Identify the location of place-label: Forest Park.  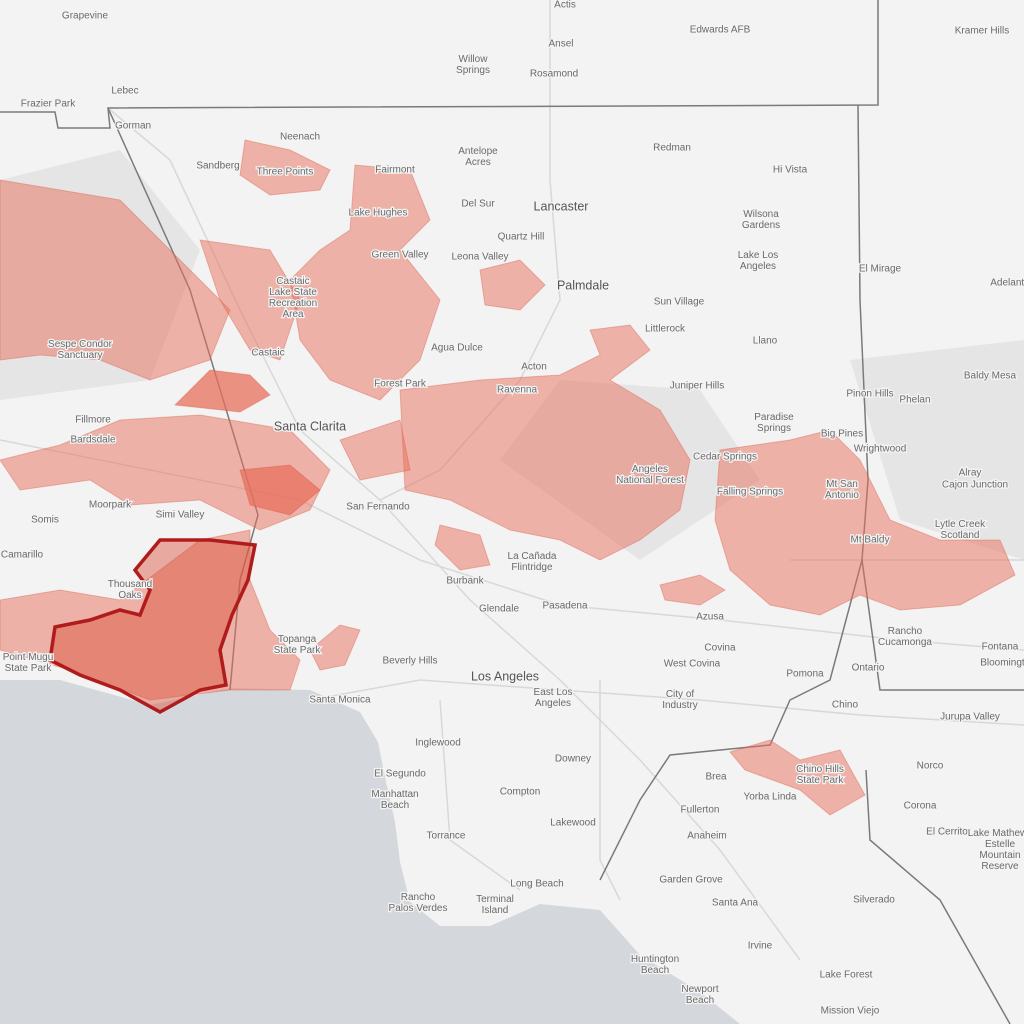
(400, 384).